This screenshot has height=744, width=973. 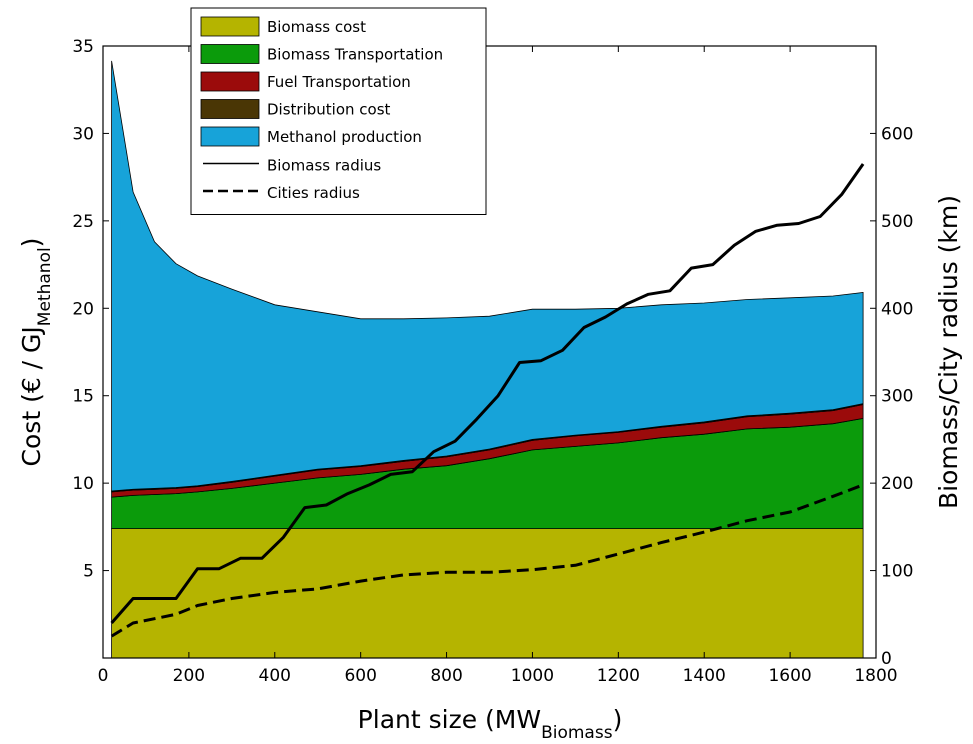 I want to click on y2-axis-label: Biomass/City radius (km), so click(x=948, y=352).